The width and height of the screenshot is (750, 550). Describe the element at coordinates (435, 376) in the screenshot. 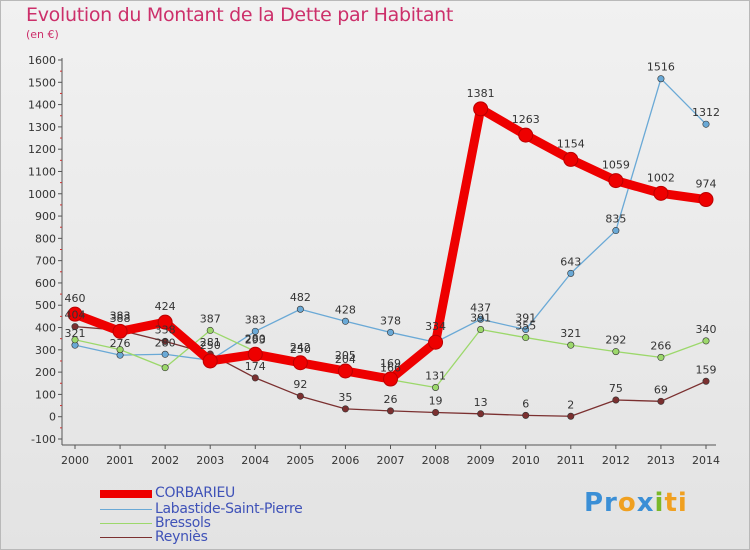

I see `data-label-bressols: 131` at that location.